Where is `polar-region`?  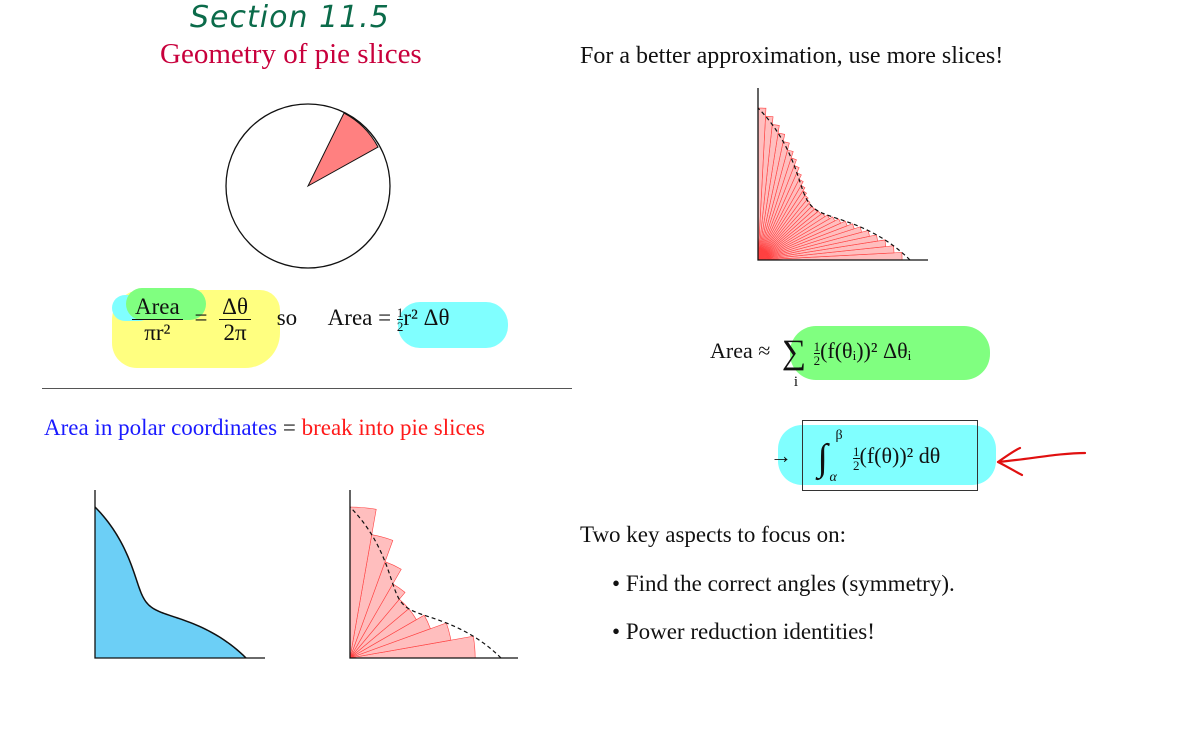 polar-region is located at coordinates (170, 582).